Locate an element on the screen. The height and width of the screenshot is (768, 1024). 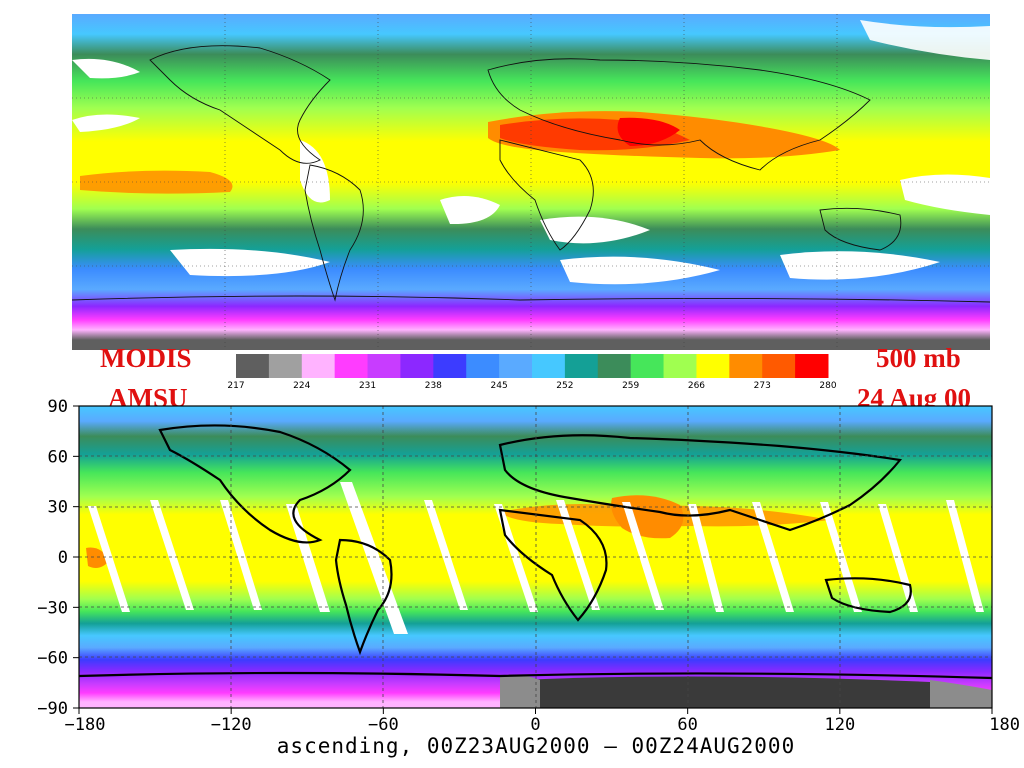
colorbar-tick-label: 266 is located at coordinates (696, 386).